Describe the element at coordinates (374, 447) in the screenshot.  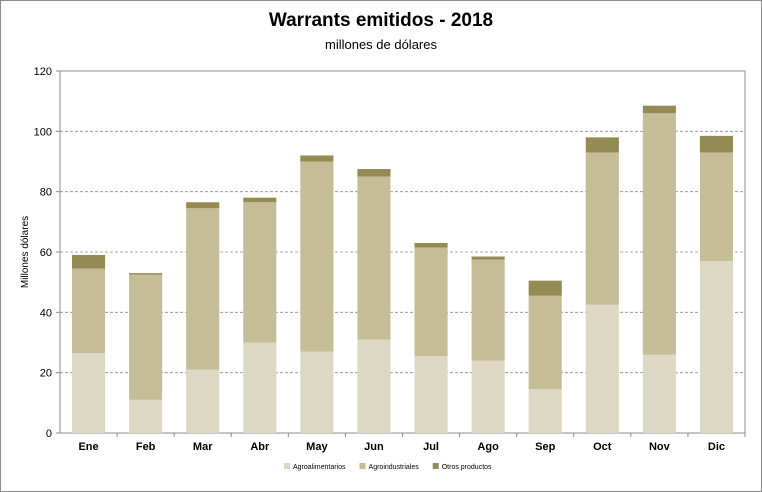
I see `x-tick-label: Jun` at that location.